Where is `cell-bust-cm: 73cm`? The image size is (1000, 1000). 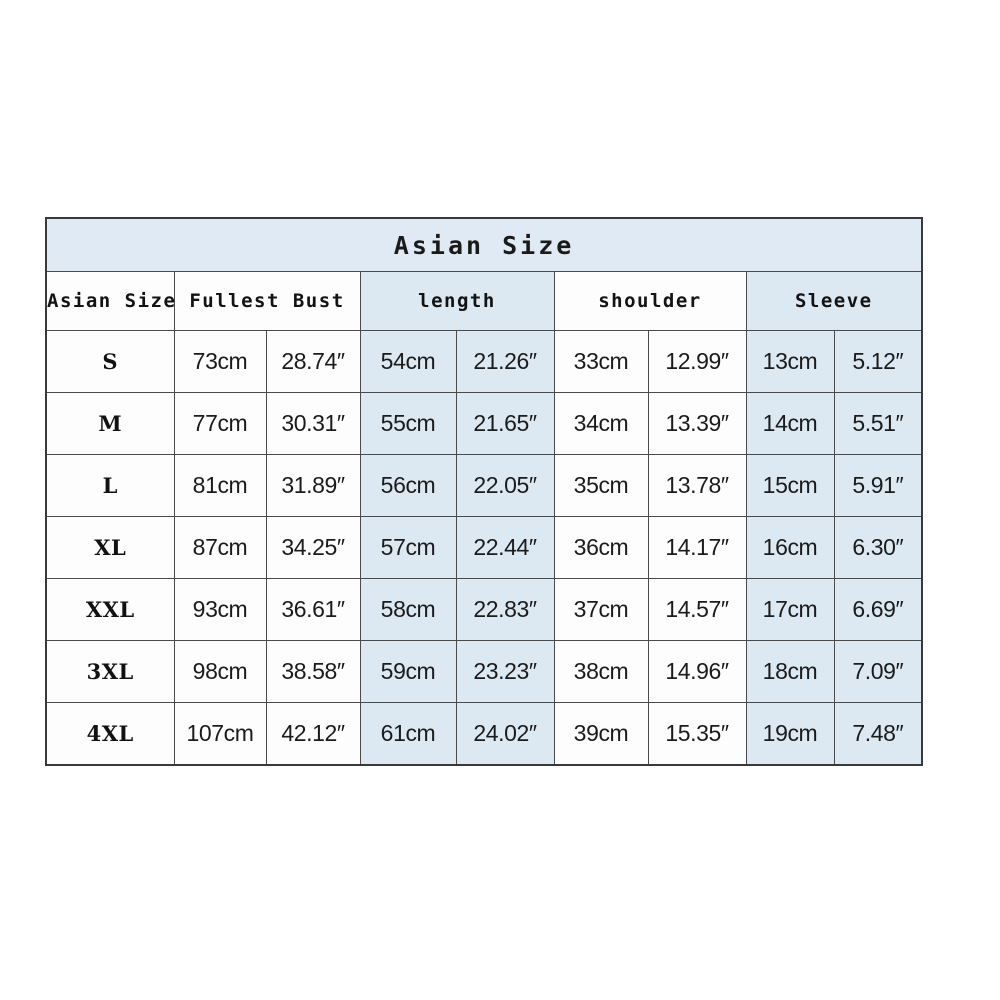 cell-bust-cm: 73cm is located at coordinates (220, 361).